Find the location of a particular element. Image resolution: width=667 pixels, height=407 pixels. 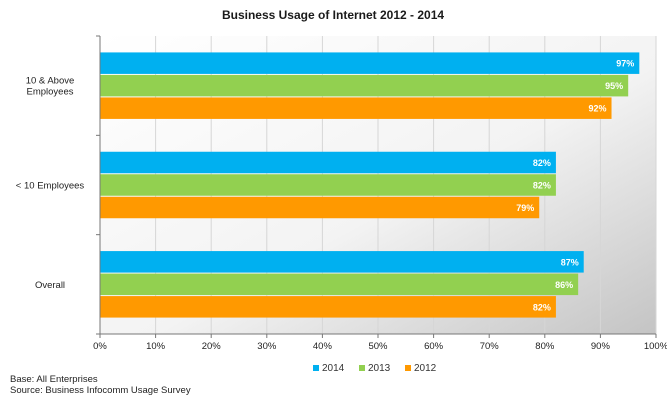

x-tick-label: 10% is located at coordinates (156, 346).